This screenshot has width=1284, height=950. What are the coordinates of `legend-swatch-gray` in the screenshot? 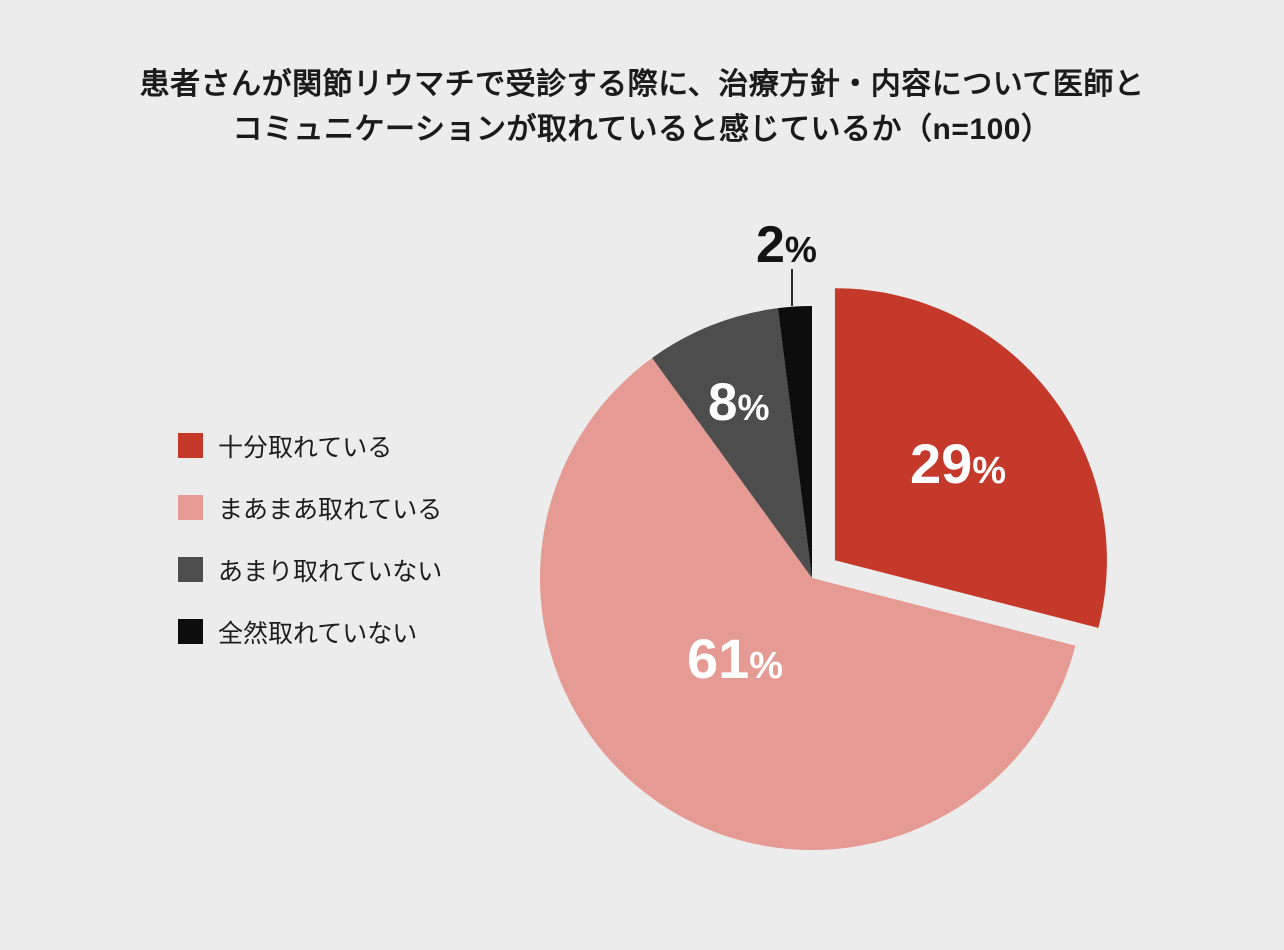 It's located at (190, 569).